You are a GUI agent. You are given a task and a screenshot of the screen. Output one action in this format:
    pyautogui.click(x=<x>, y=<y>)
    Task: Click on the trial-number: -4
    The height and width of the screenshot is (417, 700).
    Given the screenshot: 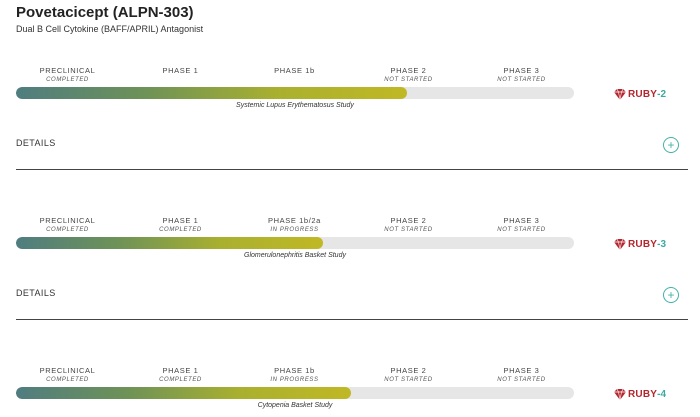 What is the action you would take?
    pyautogui.click(x=662, y=394)
    